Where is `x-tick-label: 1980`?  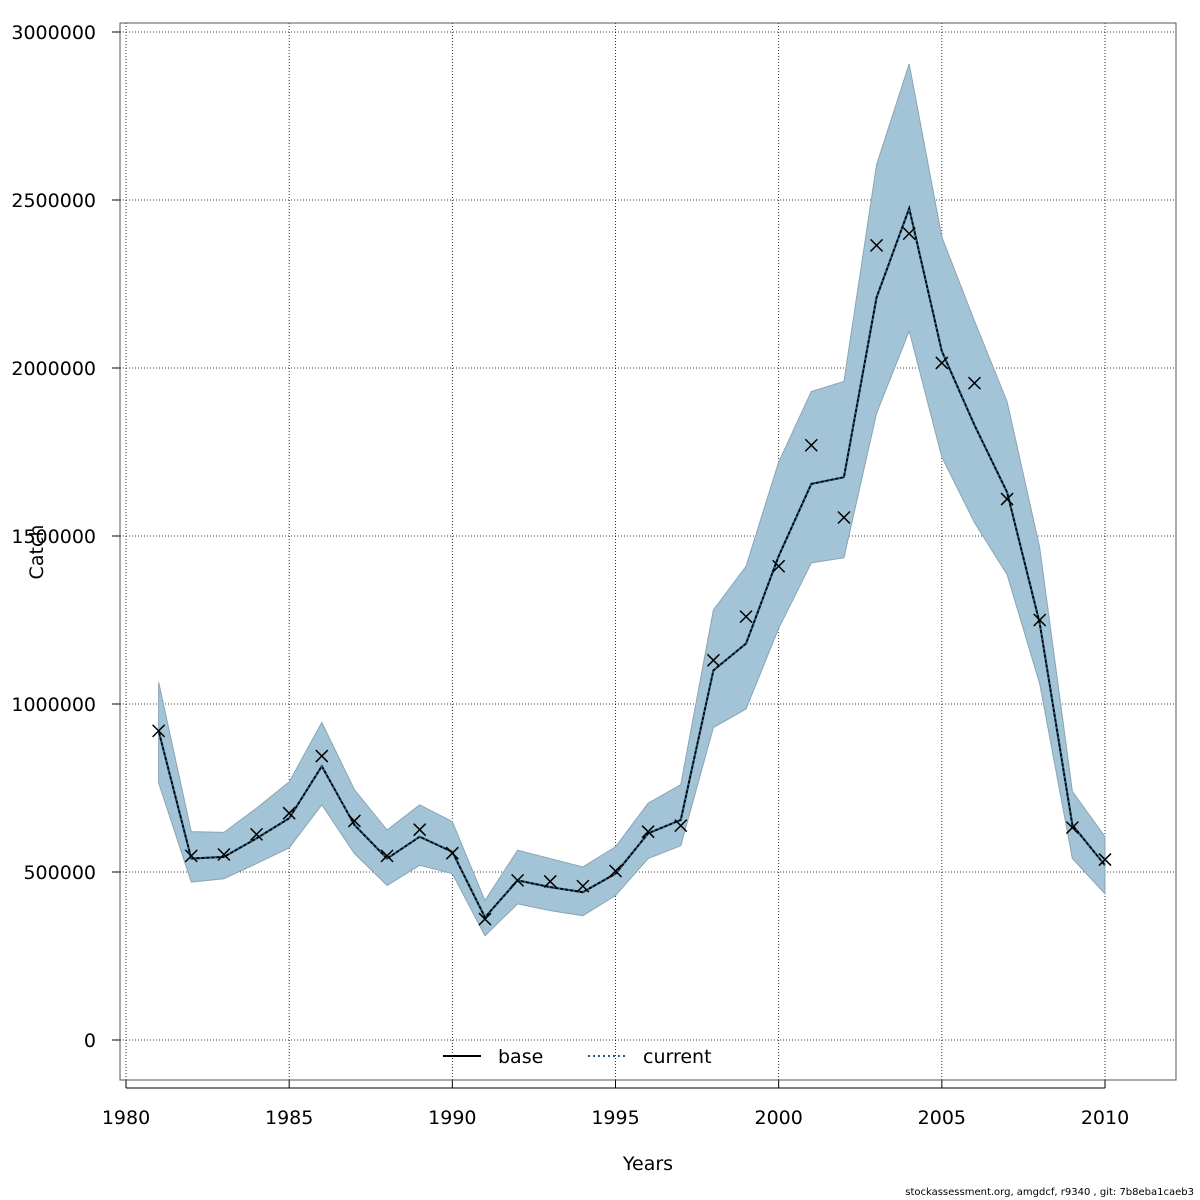 x-tick-label: 1980 is located at coordinates (126, 1118).